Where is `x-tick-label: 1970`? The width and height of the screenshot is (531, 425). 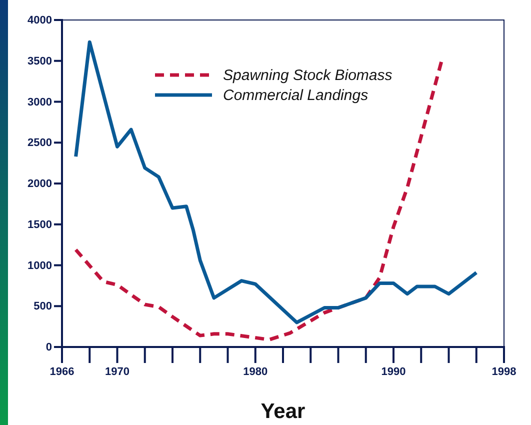 x-tick-label: 1970 is located at coordinates (117, 372).